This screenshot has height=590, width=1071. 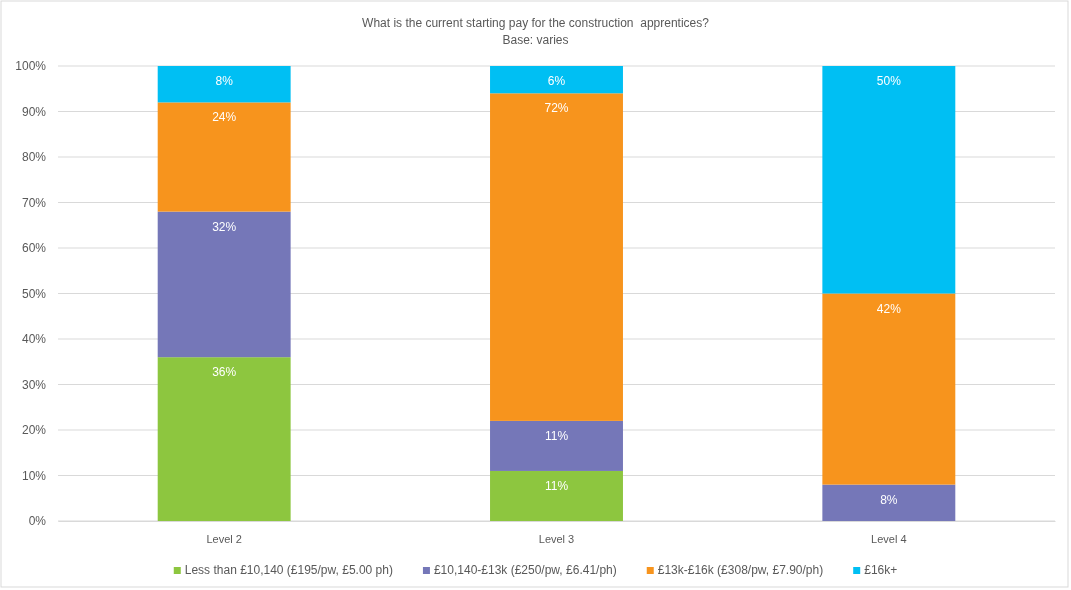 I want to click on data-label: 36%, so click(x=224, y=372).